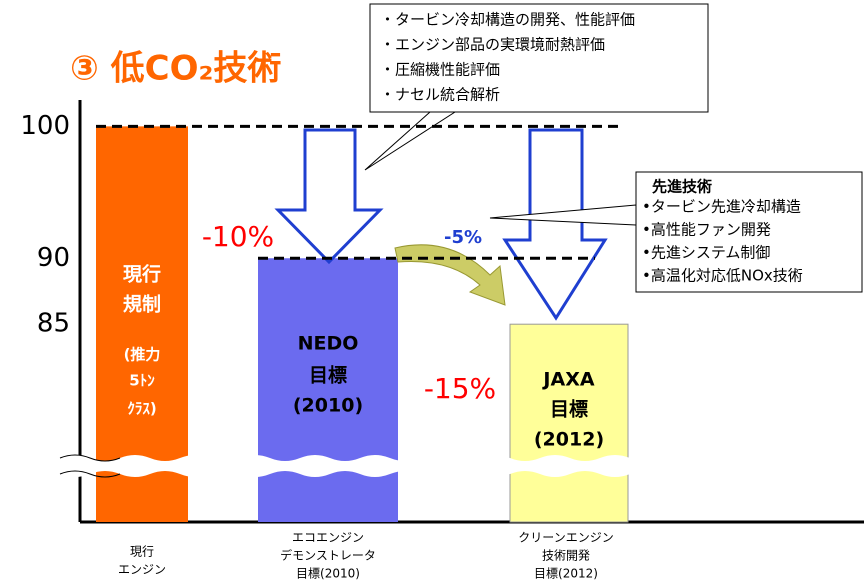  Describe the element at coordinates (450, 275) in the screenshot. I see `curved-arrow` at that location.